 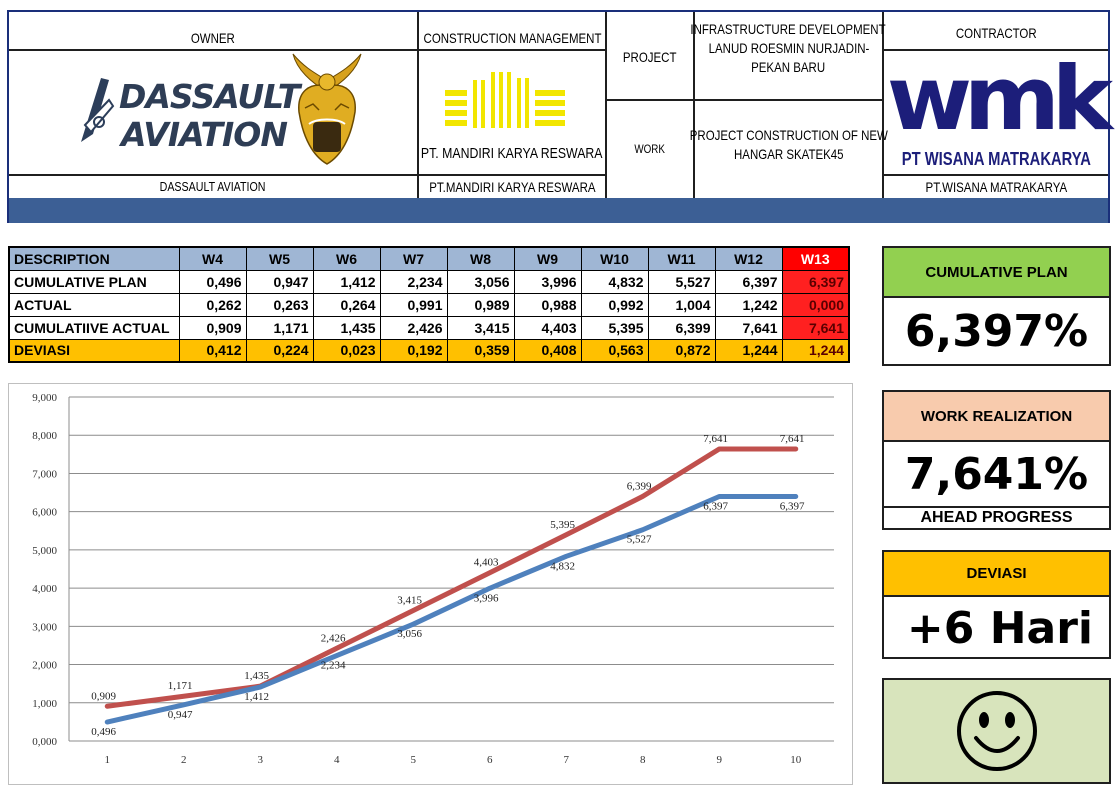 What do you see at coordinates (815, 350) in the screenshot?
I see `table-cell: 1,244` at bounding box center [815, 350].